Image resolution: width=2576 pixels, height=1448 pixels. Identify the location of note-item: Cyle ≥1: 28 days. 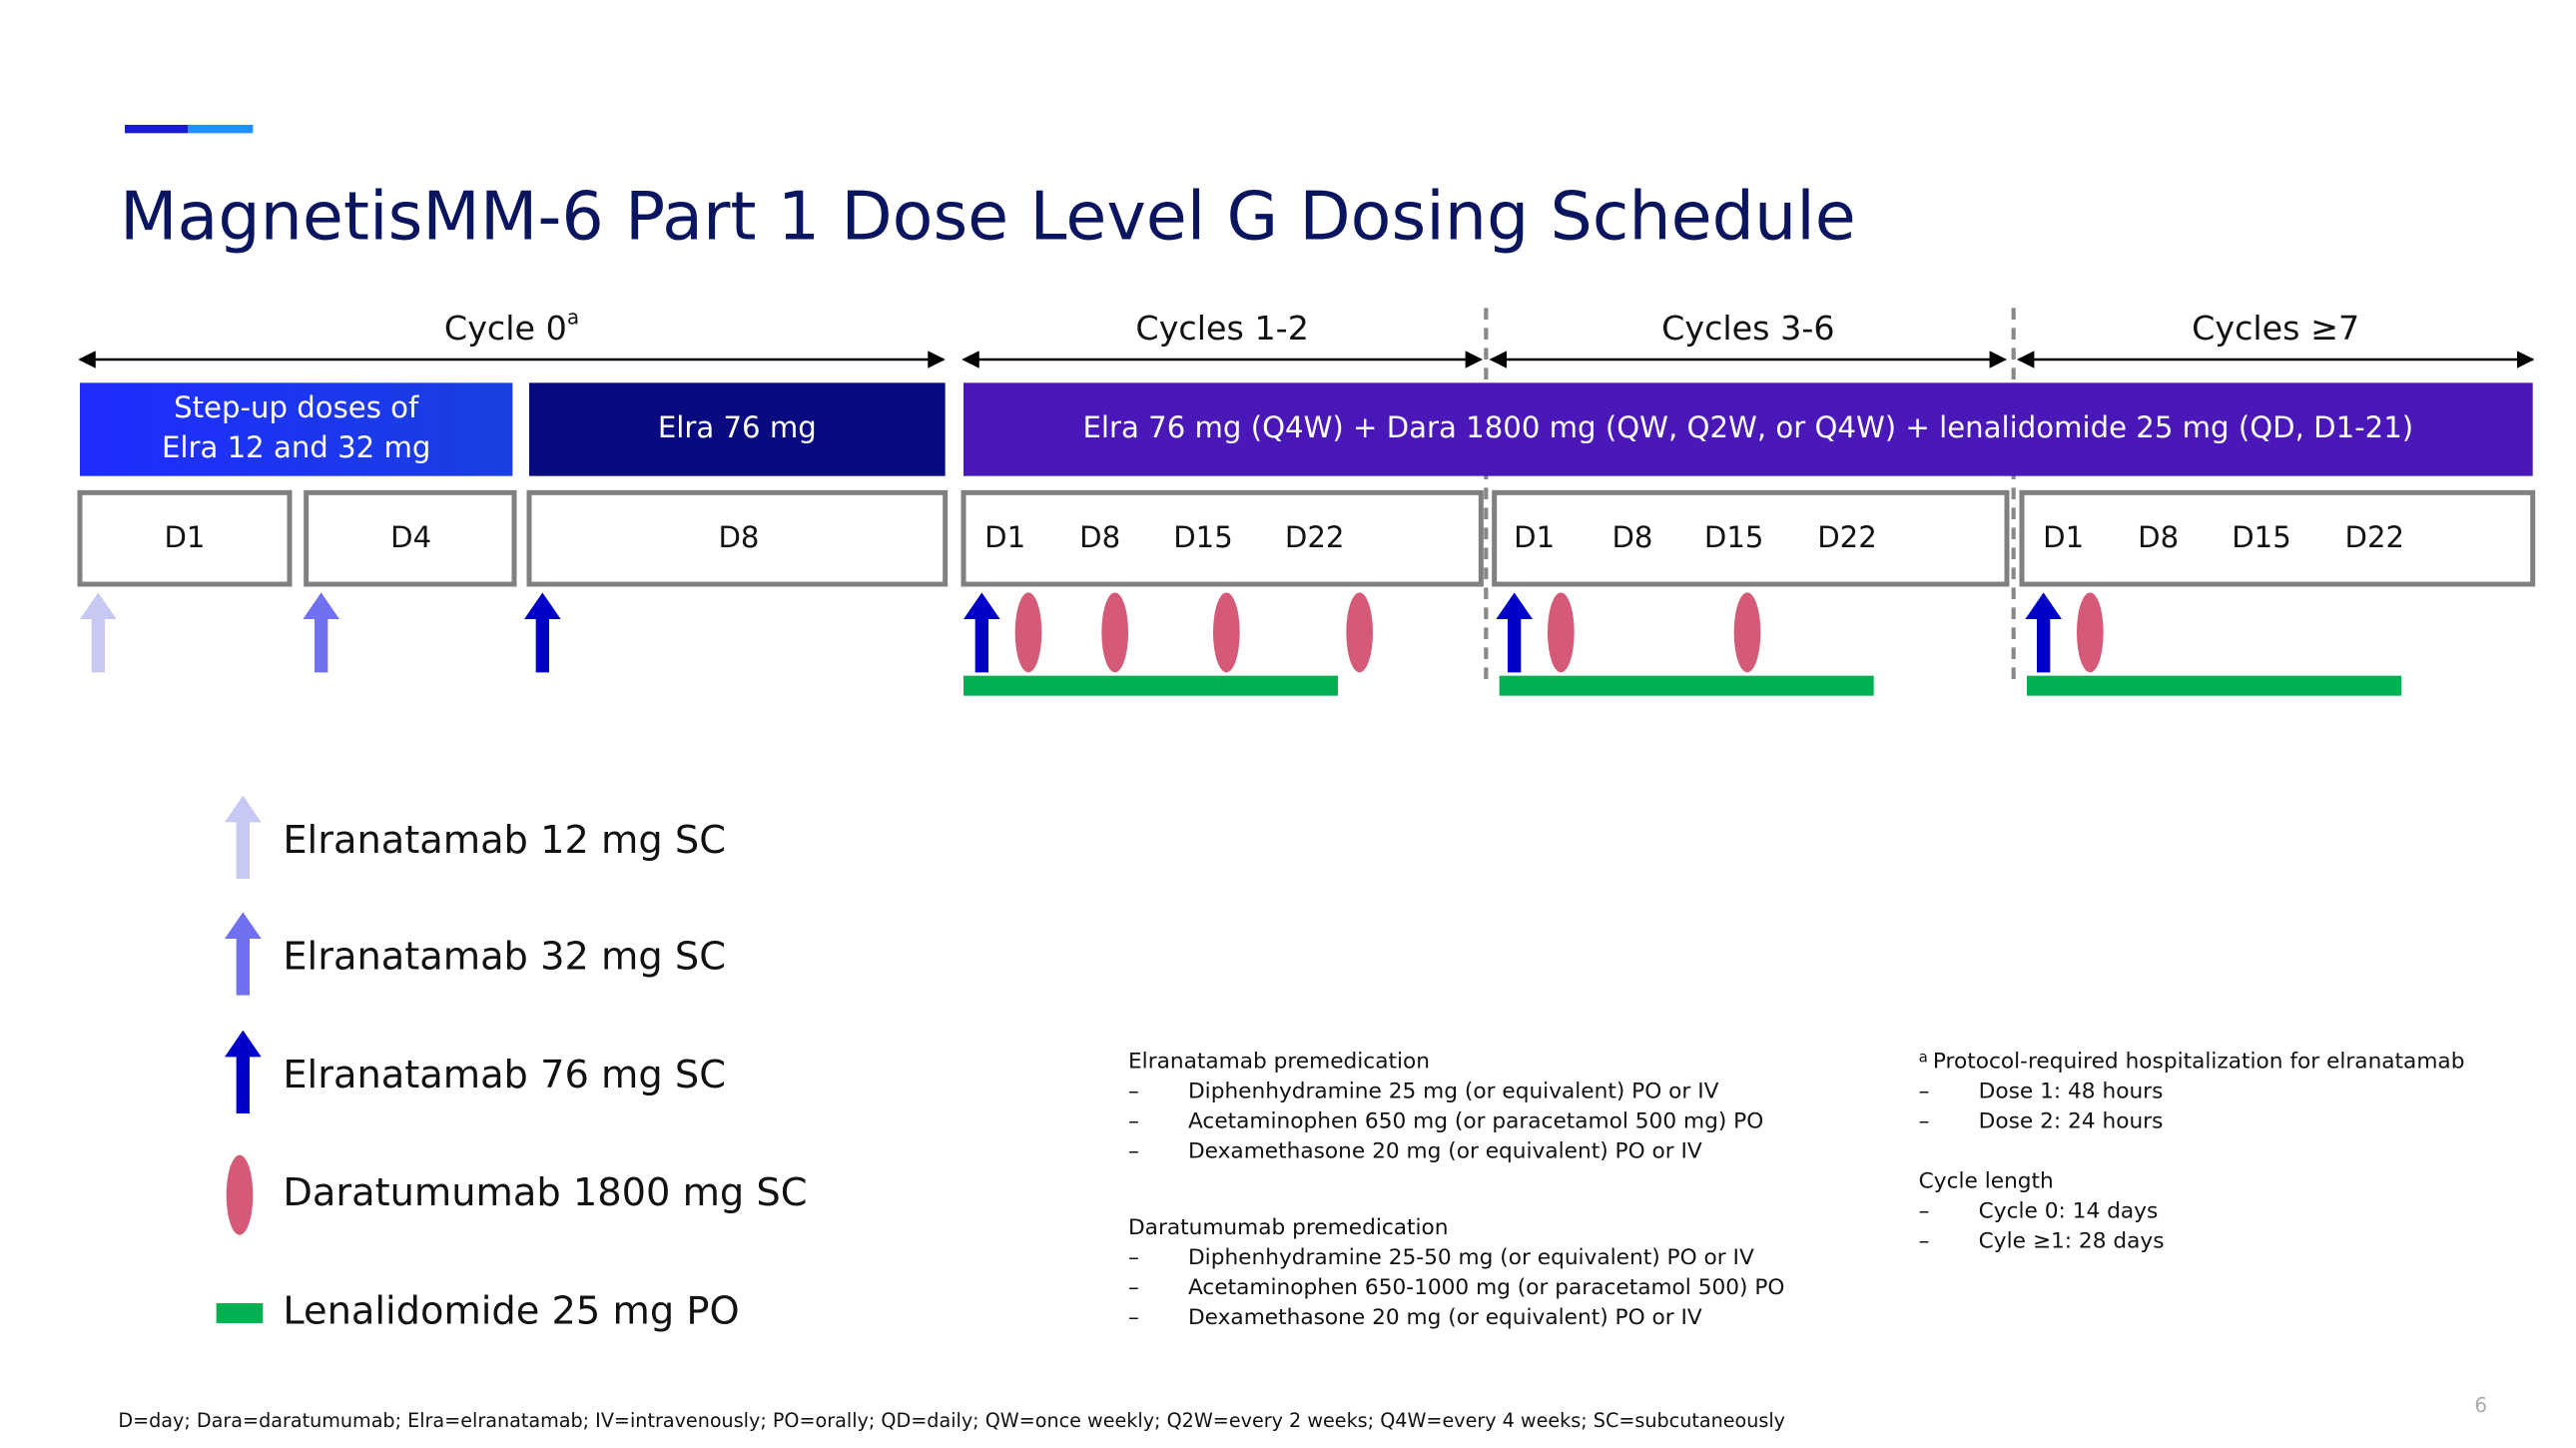
(2072, 1240).